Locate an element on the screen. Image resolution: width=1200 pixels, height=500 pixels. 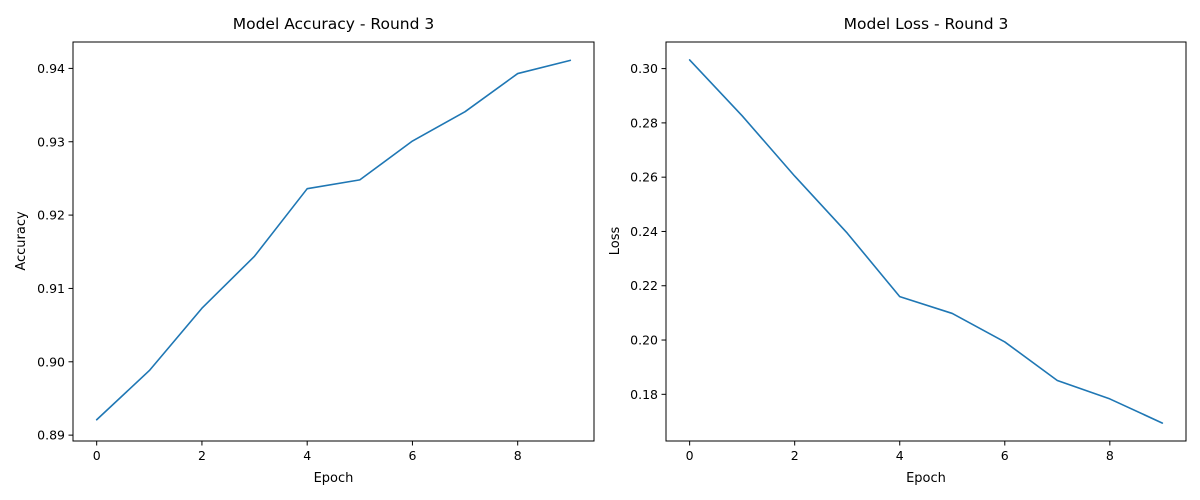
loss-xtick-label: 4 is located at coordinates (900, 455).